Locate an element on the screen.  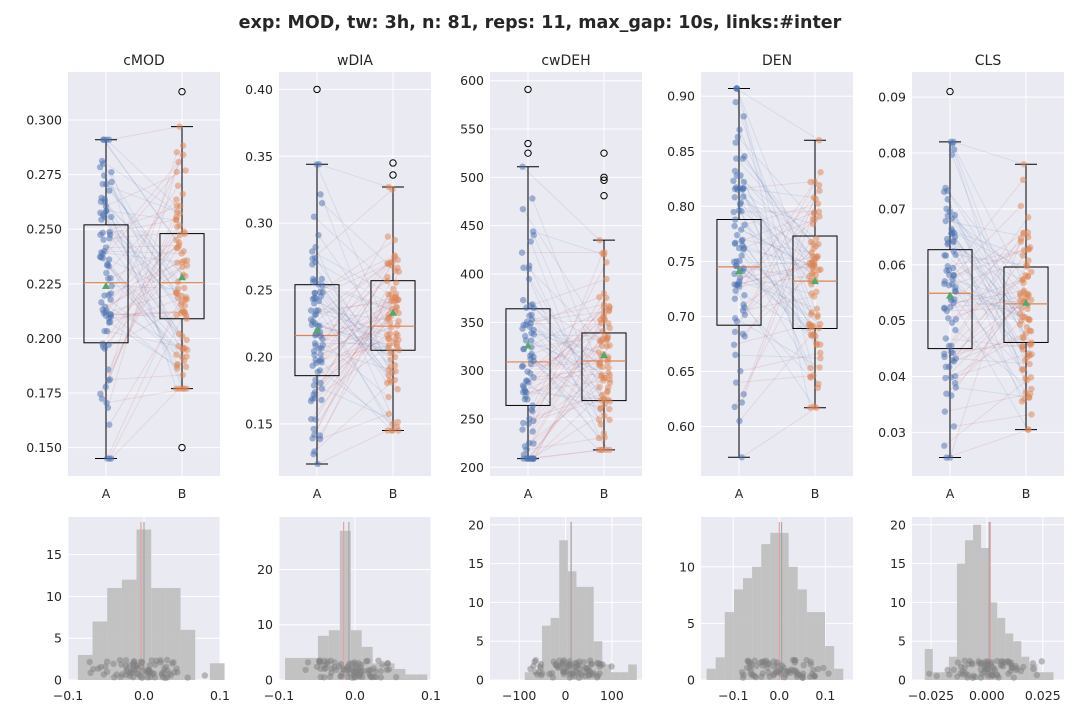
y-tick-label: 0.70 is located at coordinates (681, 316).